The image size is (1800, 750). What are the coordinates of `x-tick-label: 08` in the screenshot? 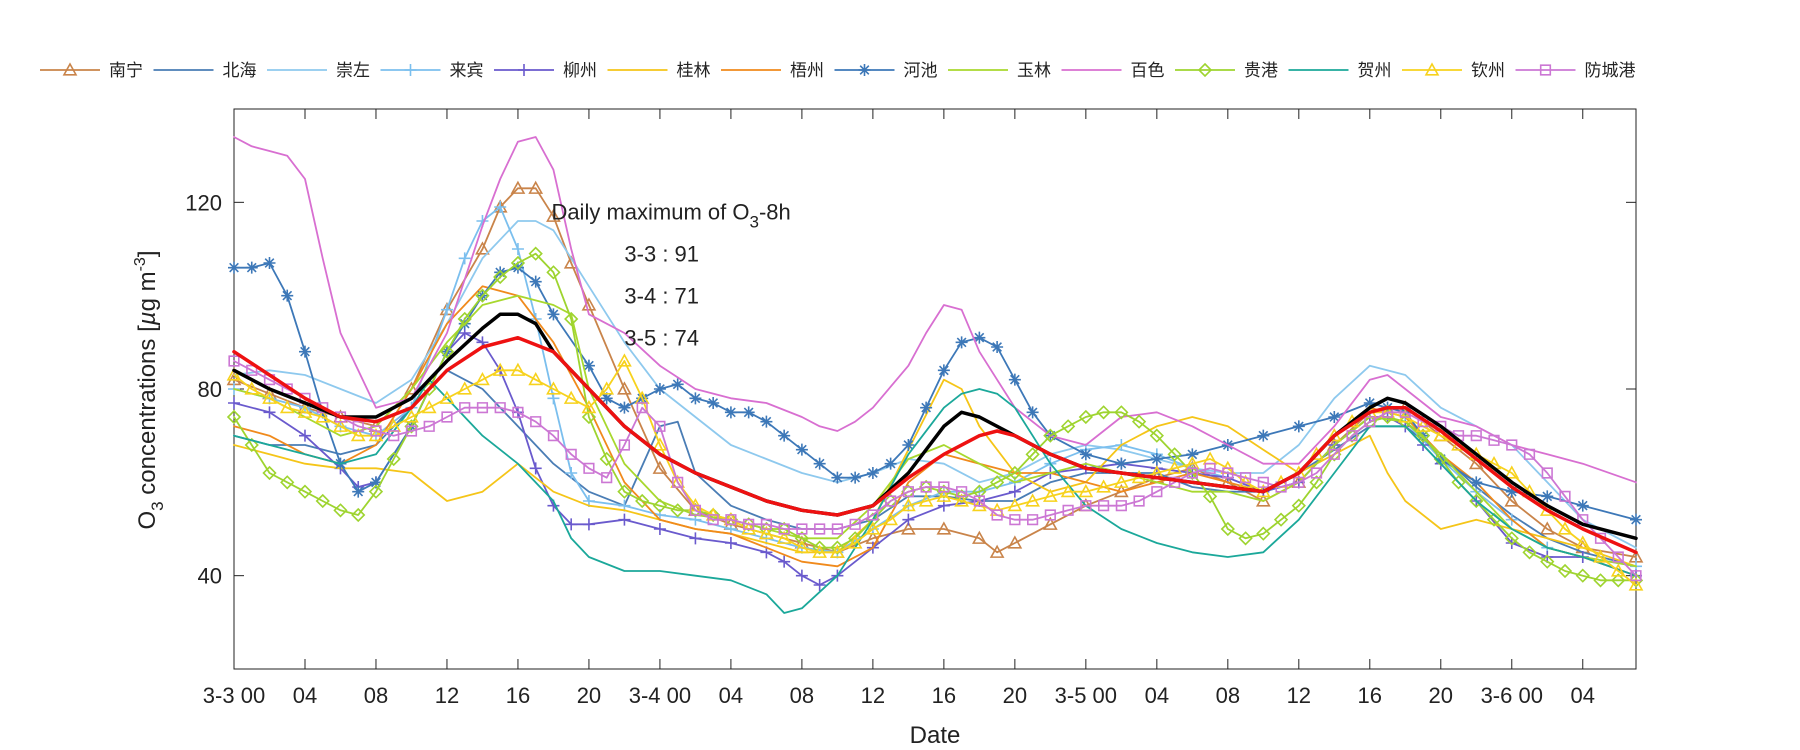 It's located at (802, 695).